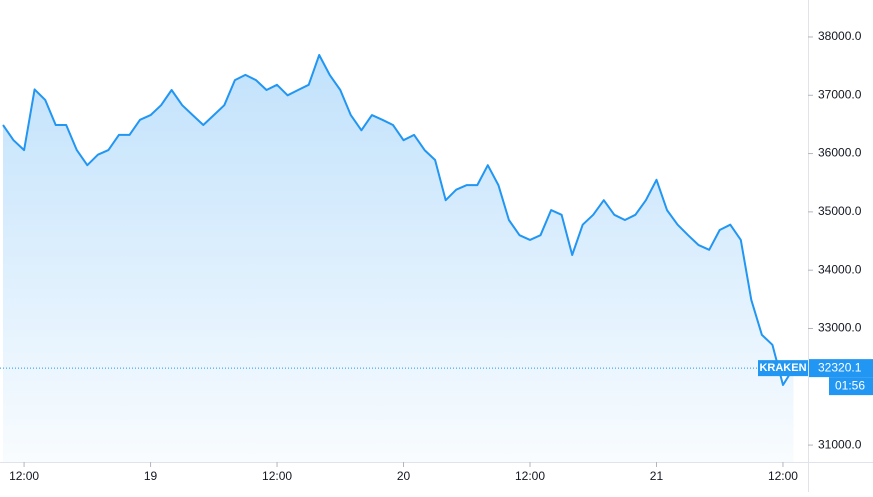 This screenshot has height=497, width=873. I want to click on x-tick-label: 19, so click(151, 476).